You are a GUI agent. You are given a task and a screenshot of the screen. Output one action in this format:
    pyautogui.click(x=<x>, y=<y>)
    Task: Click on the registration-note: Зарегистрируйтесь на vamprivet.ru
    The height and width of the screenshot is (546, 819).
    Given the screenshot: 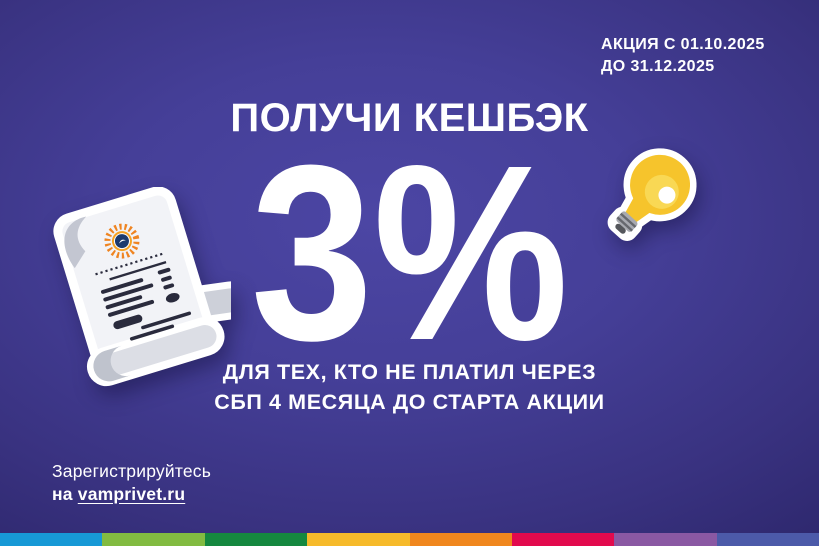 What is the action you would take?
    pyautogui.click(x=131, y=483)
    